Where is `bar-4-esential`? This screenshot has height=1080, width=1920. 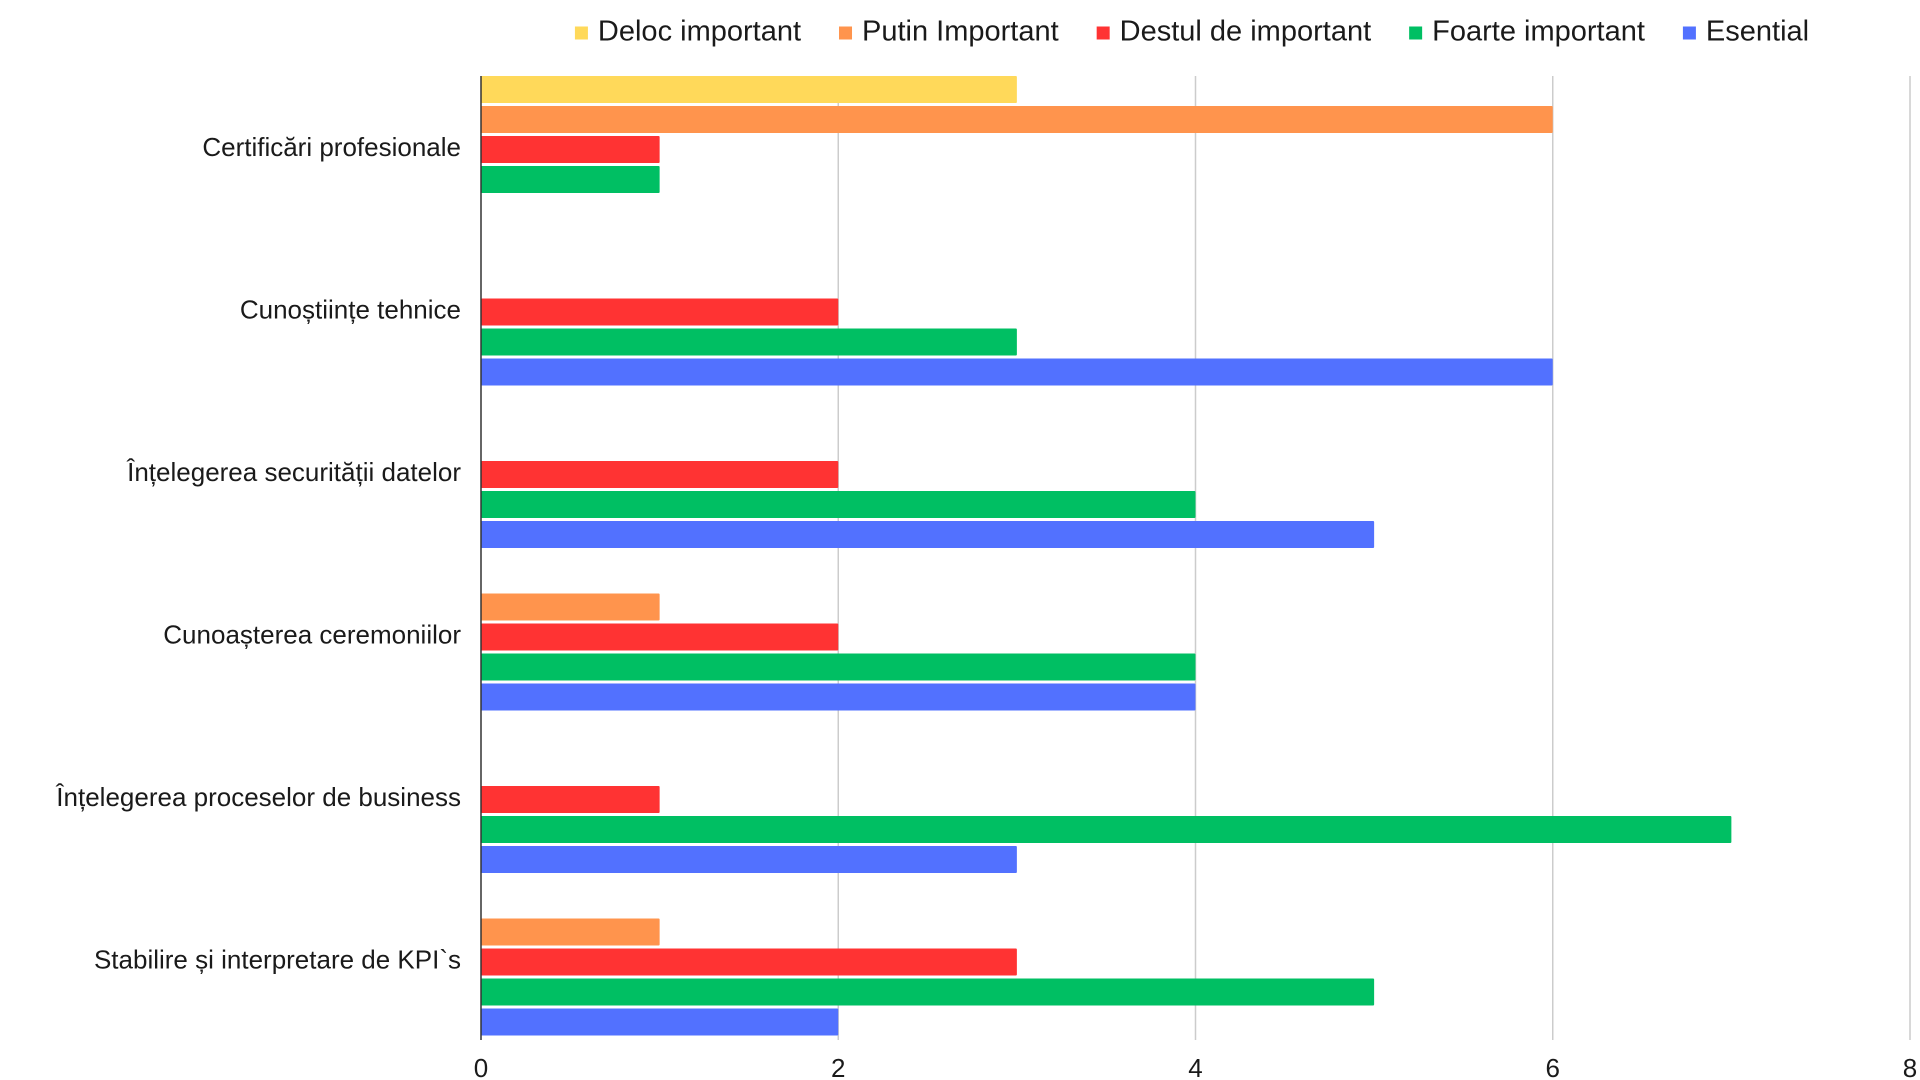
bar-4-esential is located at coordinates (838, 697).